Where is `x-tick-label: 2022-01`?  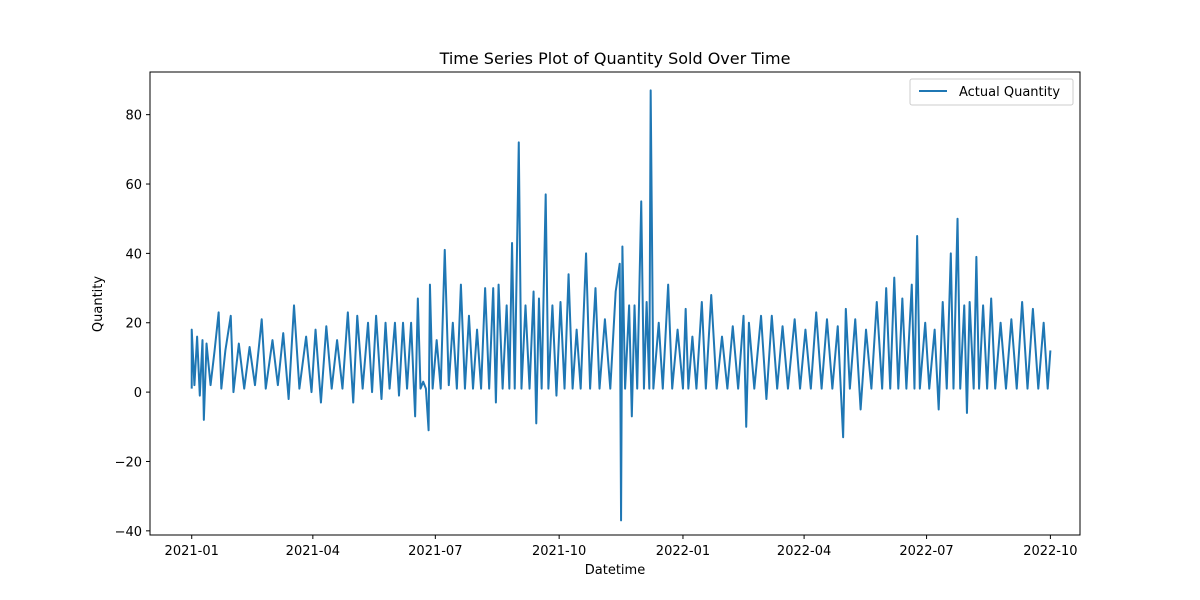
x-tick-label: 2022-01 is located at coordinates (683, 551).